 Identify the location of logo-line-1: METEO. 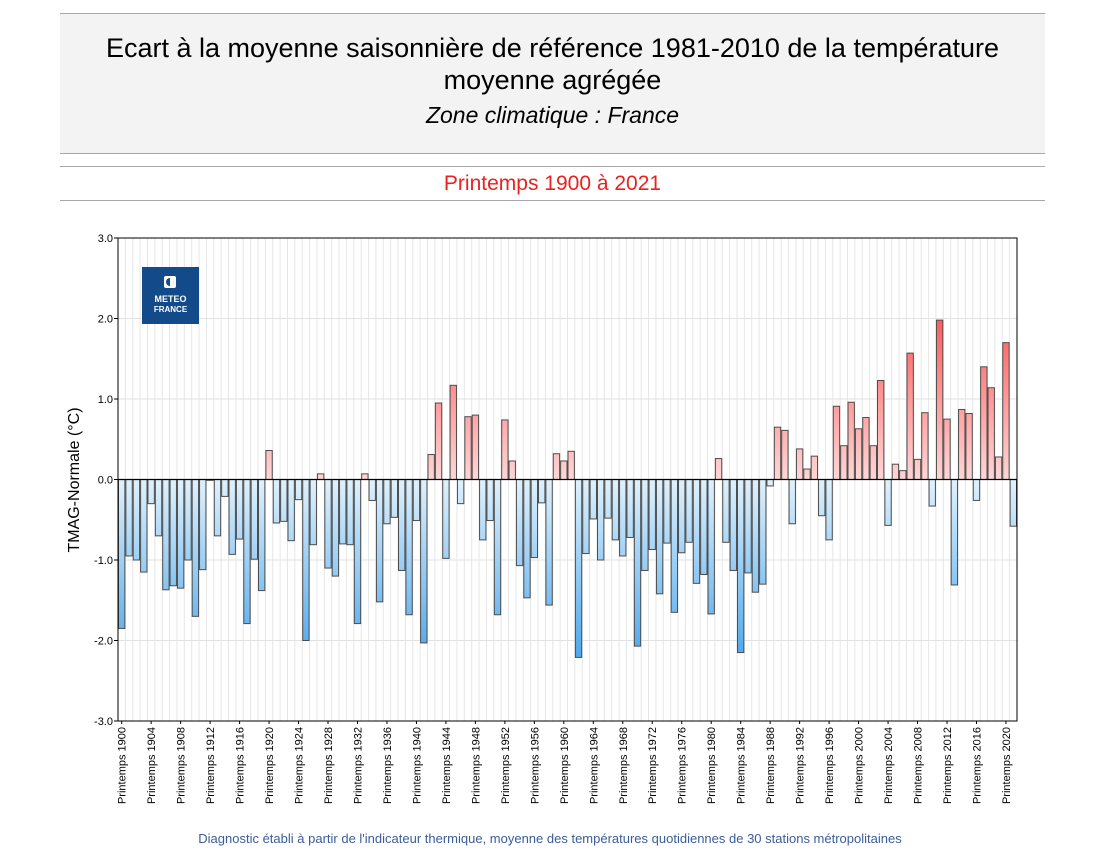
(170, 299).